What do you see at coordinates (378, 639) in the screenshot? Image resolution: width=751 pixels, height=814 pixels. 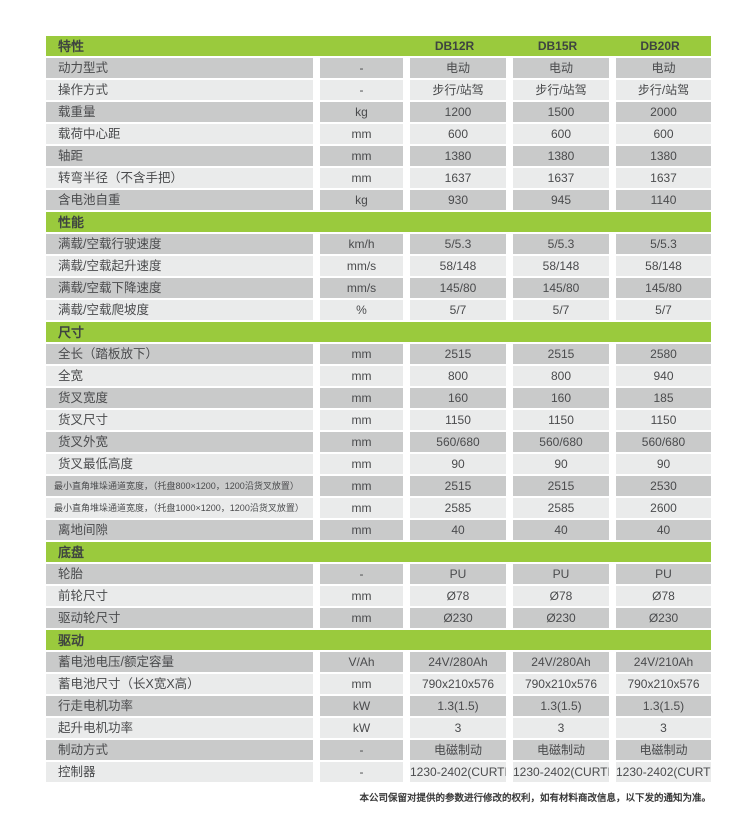 I see `section-title: 驱动` at bounding box center [378, 639].